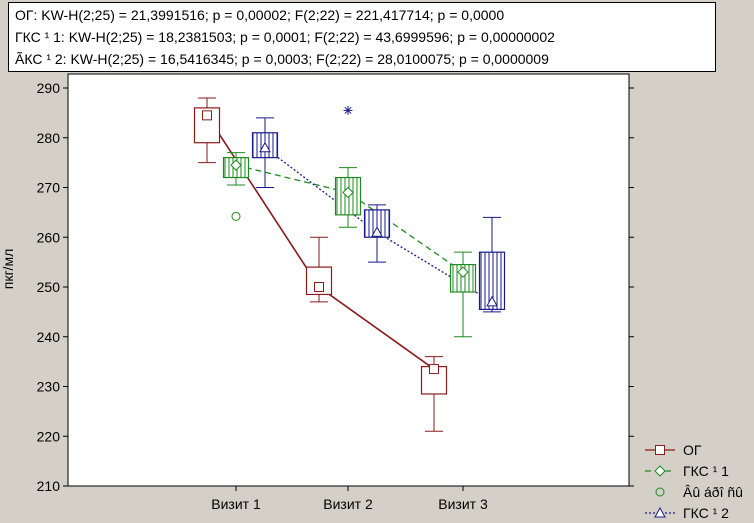 This screenshot has height=523, width=754. I want to click on y-tick-label: 280, so click(49, 138).